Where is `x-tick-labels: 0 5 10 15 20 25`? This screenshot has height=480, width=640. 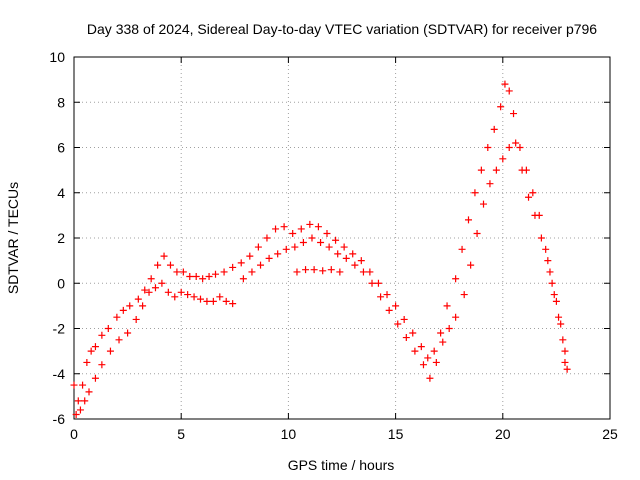
x-tick-labels: 0 5 10 15 20 25 is located at coordinates (344, 434).